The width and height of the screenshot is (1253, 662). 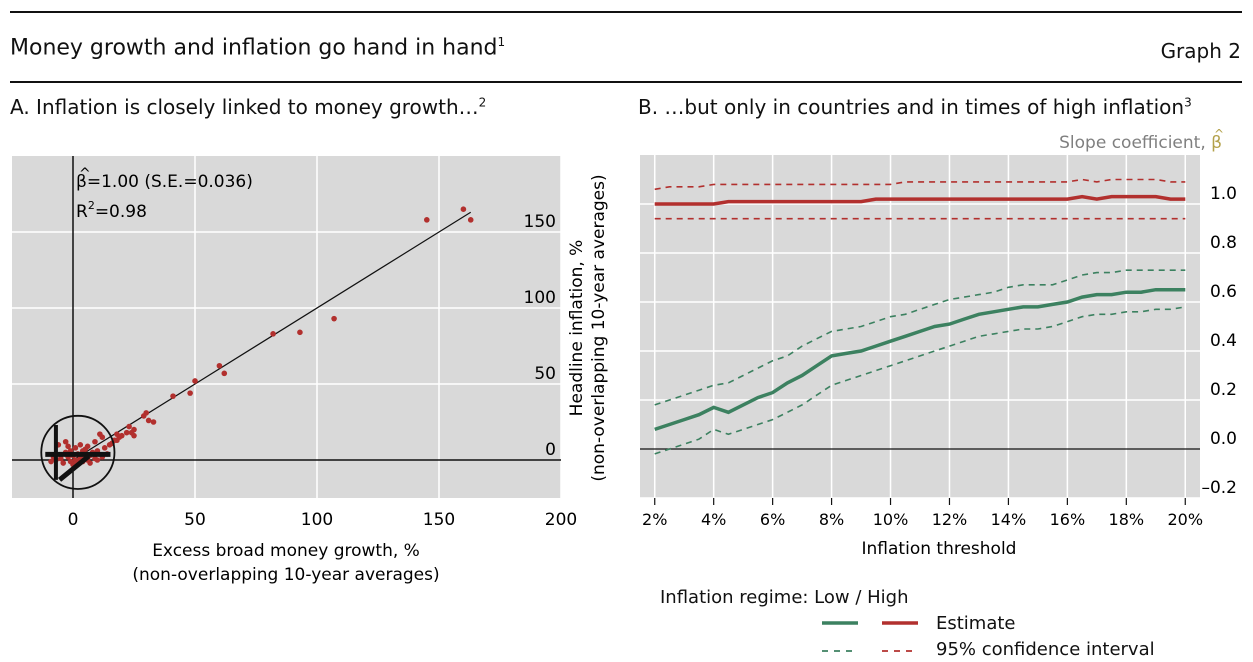 What do you see at coordinates (1200, 51) in the screenshot?
I see `graph-number: Graph 2` at bounding box center [1200, 51].